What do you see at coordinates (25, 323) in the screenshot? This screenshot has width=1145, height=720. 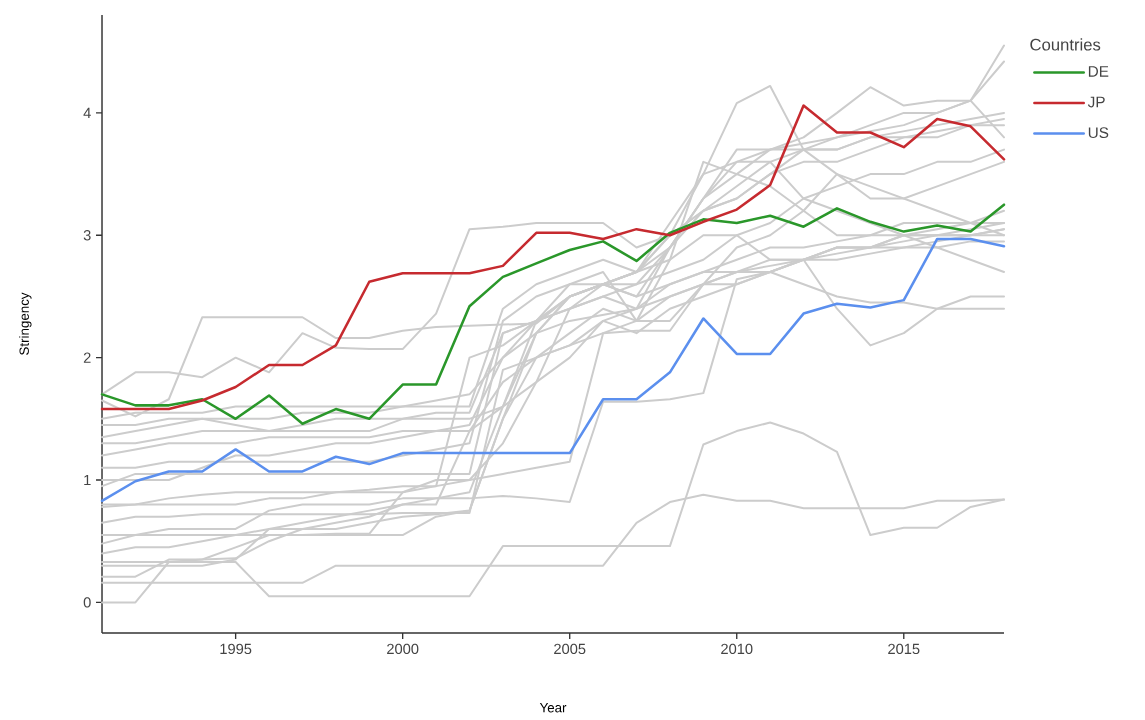 I see `y-axis-title: Stringency` at bounding box center [25, 323].